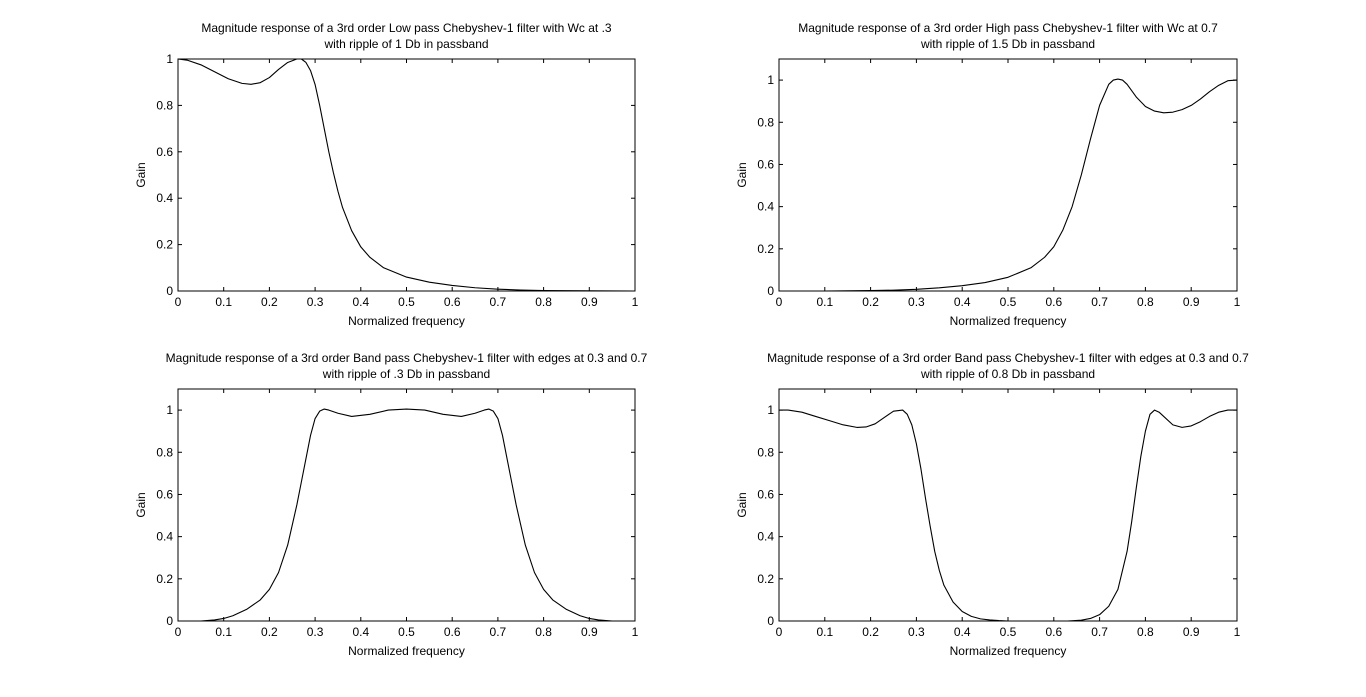  What do you see at coordinates (406, 374) in the screenshot?
I see `chart-title-line-2: with ripple of .3 Db in passband` at bounding box center [406, 374].